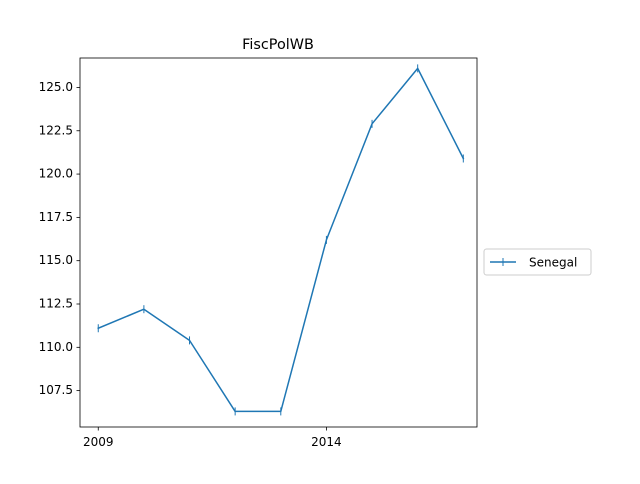 Image resolution: width=640 pixels, height=484 pixels. Describe the element at coordinates (56, 390) in the screenshot. I see `y-tick-label: 107.5` at that location.